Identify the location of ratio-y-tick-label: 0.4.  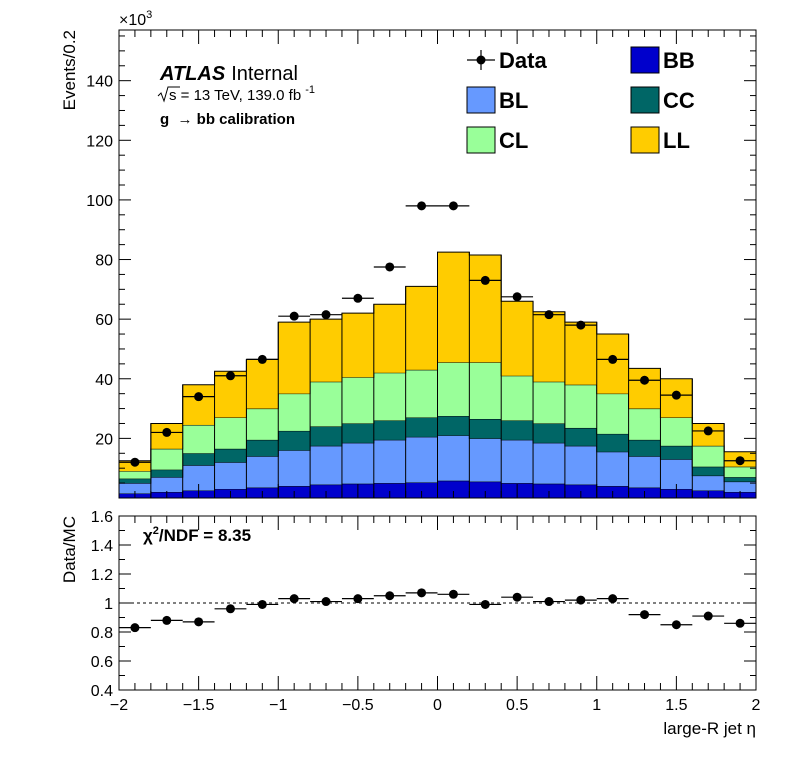
(102, 691).